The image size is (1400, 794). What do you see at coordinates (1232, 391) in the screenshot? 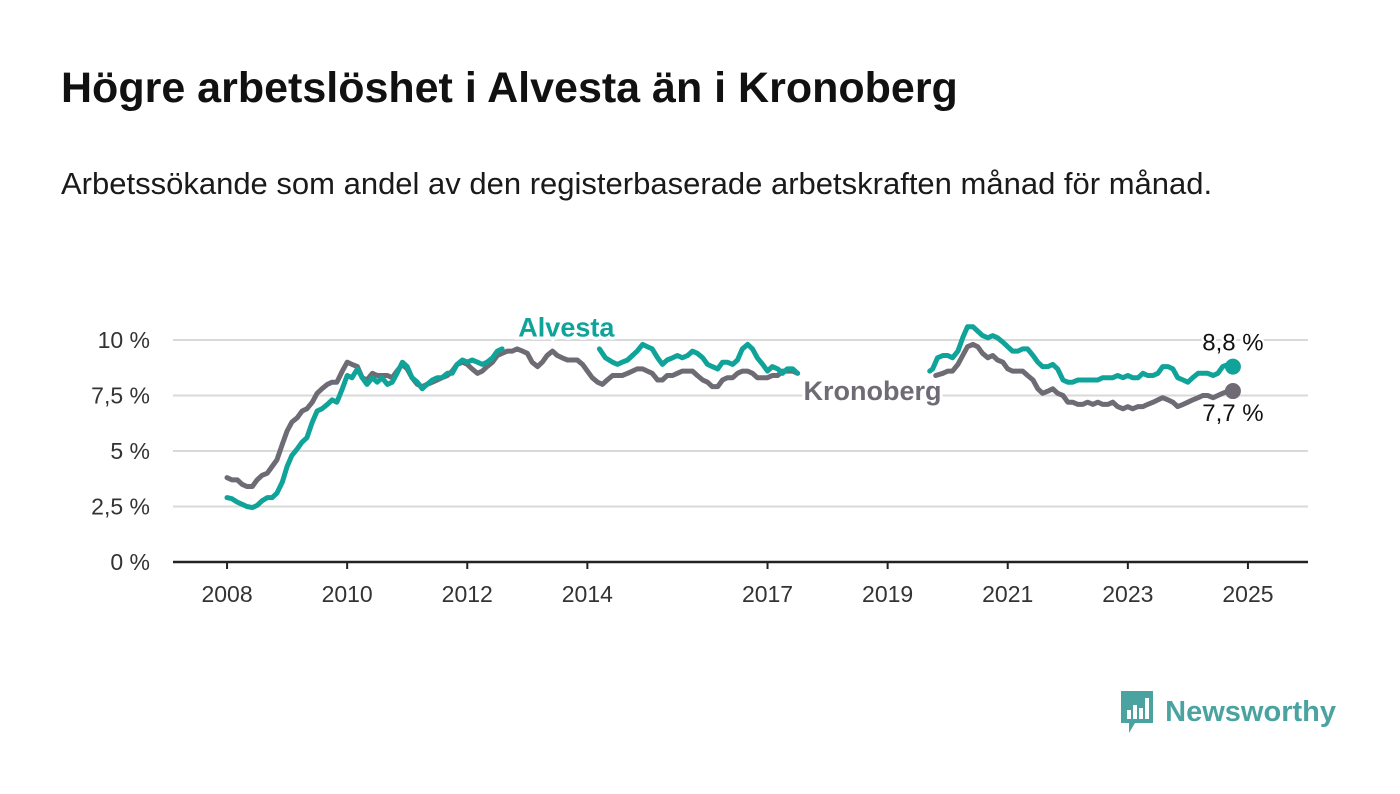
I see `end-point-kronoberg` at bounding box center [1232, 391].